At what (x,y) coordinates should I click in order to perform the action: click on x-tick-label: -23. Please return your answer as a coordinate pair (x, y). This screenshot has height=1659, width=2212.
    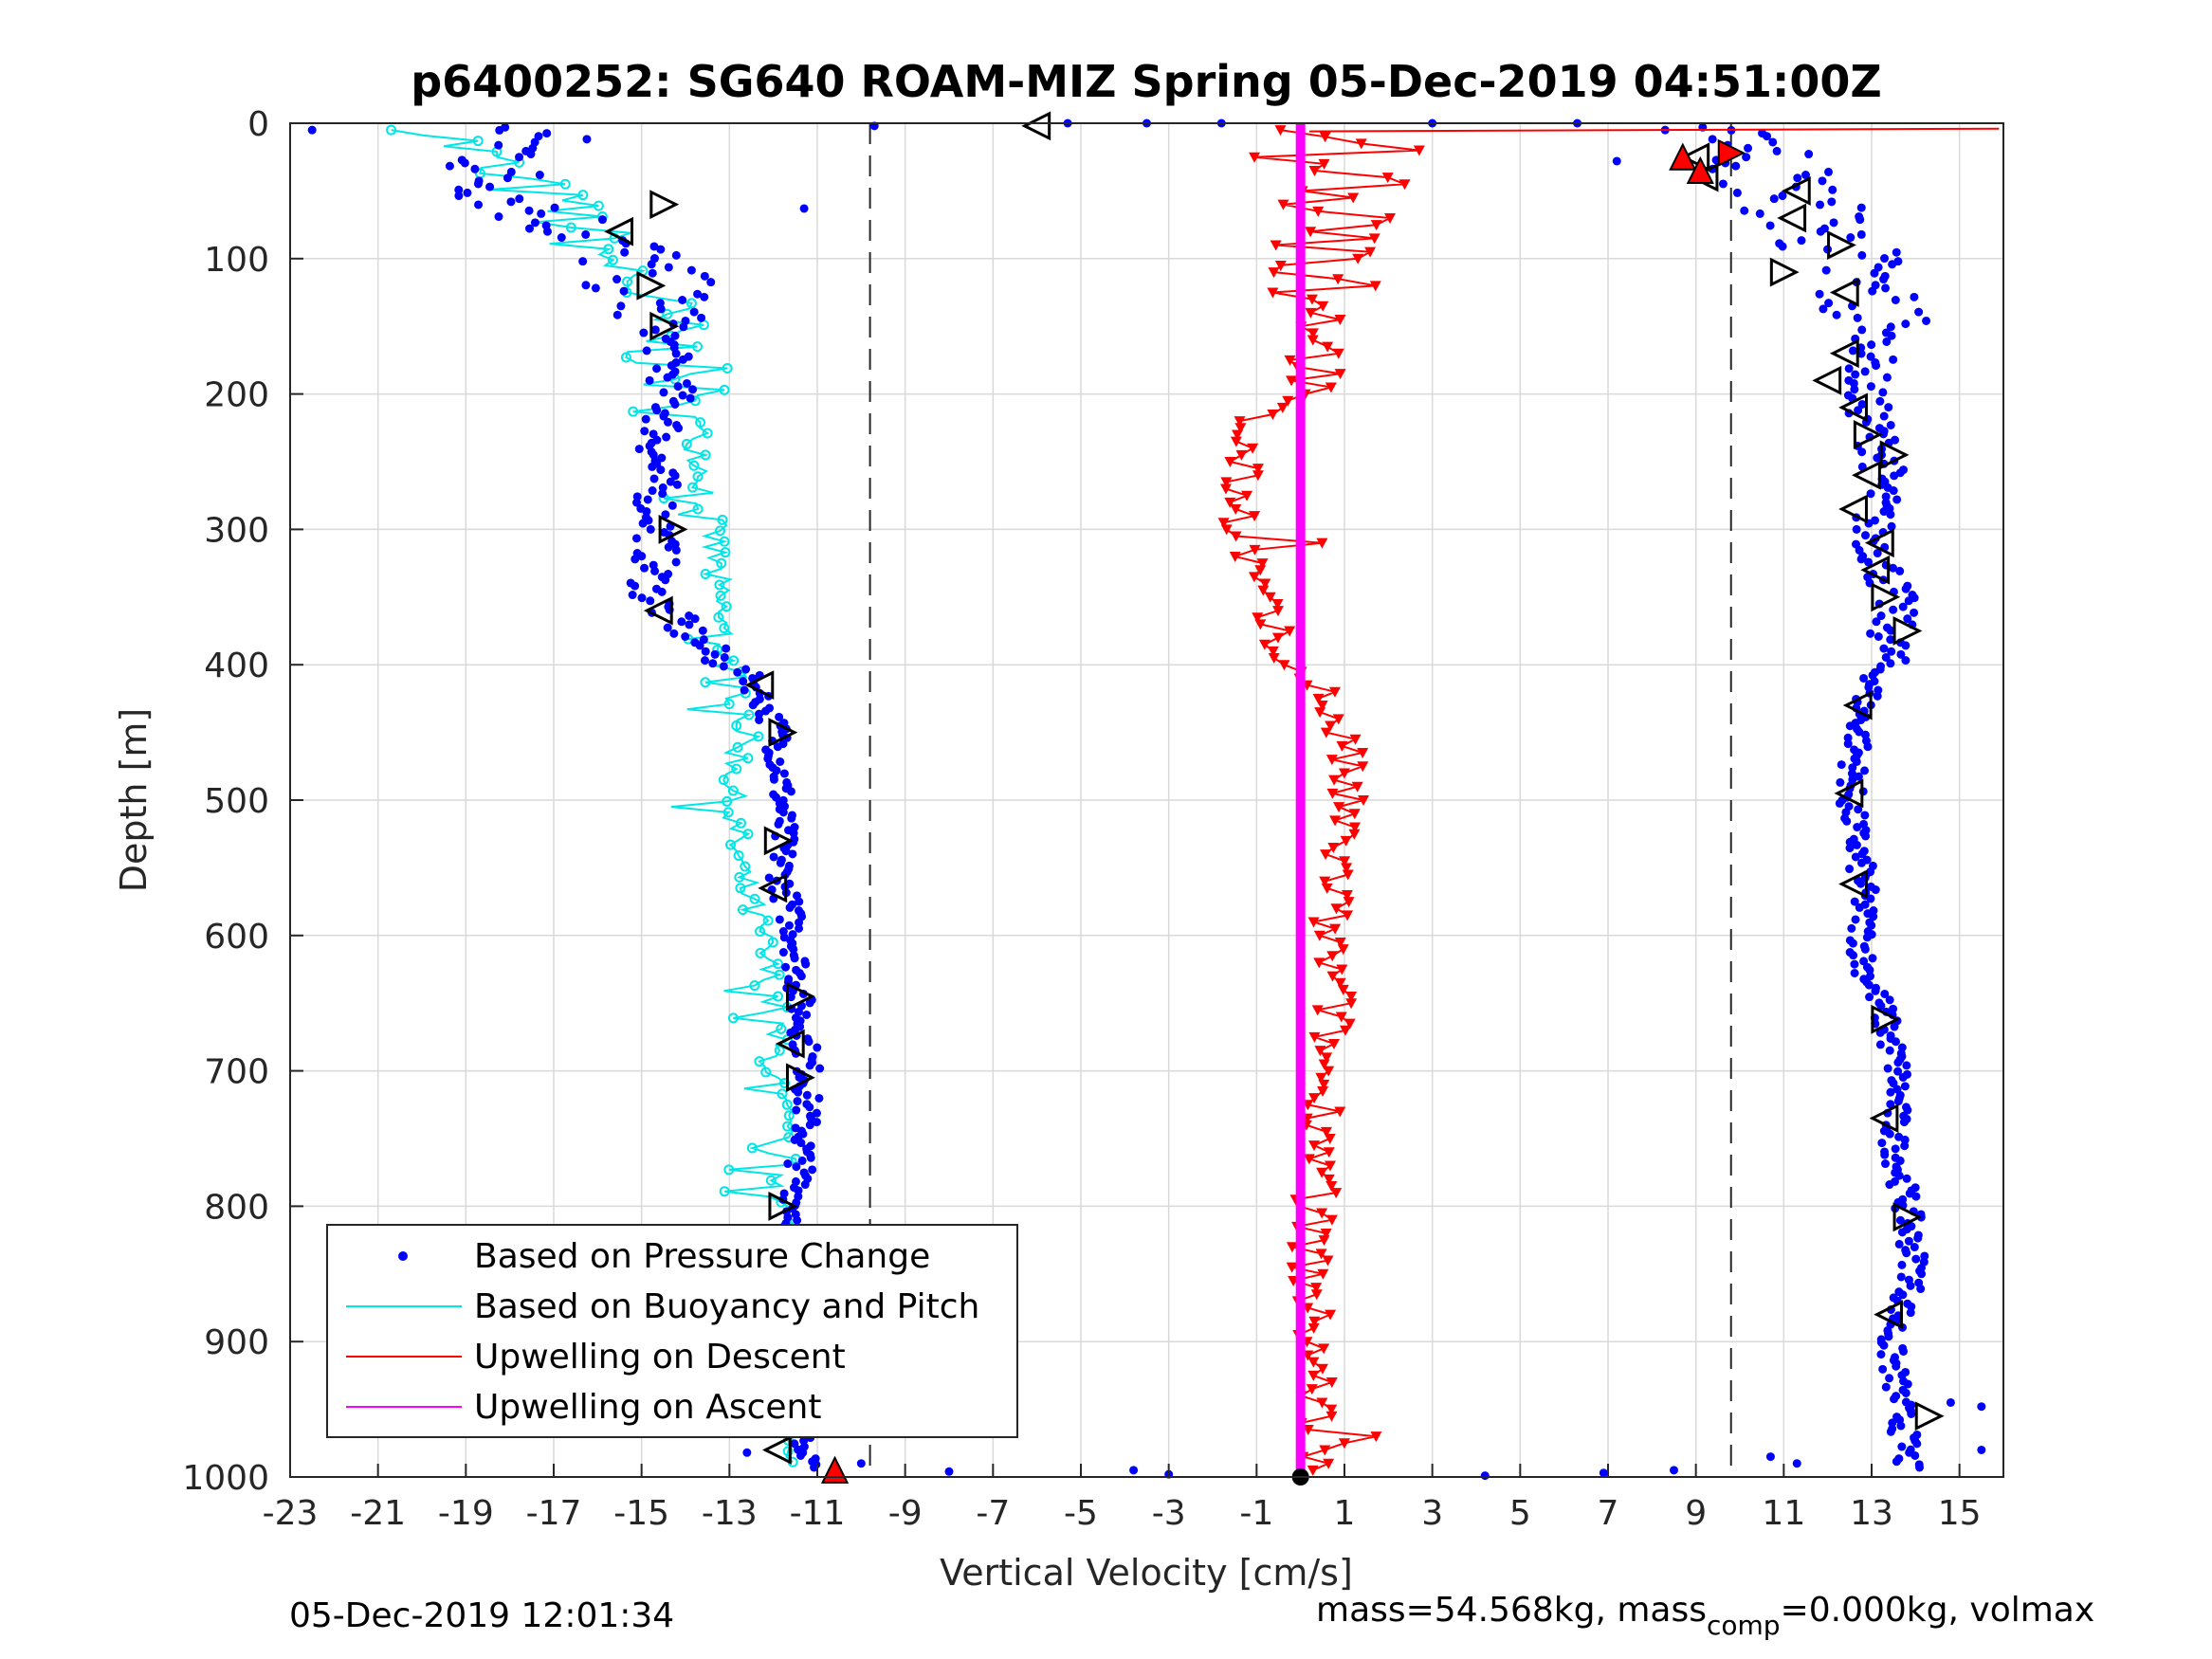
    Looking at the image, I should click on (291, 1513).